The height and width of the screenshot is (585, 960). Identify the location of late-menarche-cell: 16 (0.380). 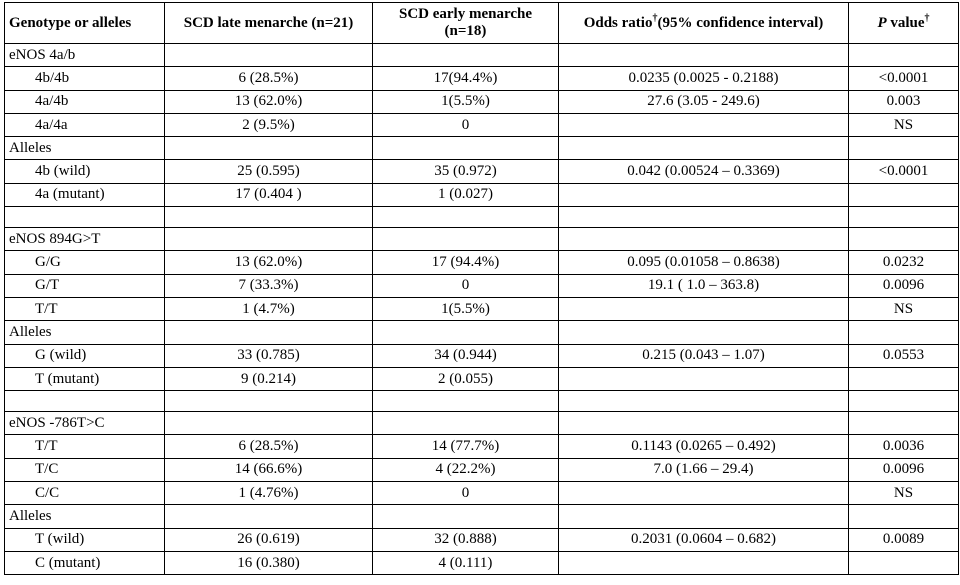
(268, 563).